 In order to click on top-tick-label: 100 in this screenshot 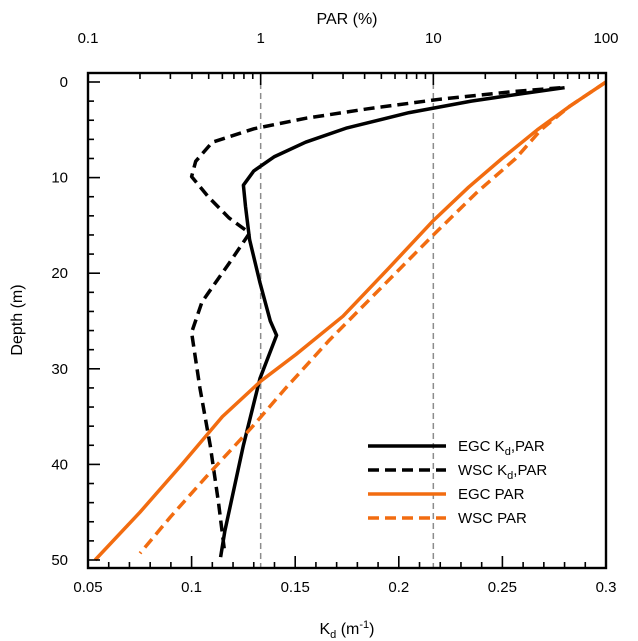, I will do `click(605, 38)`.